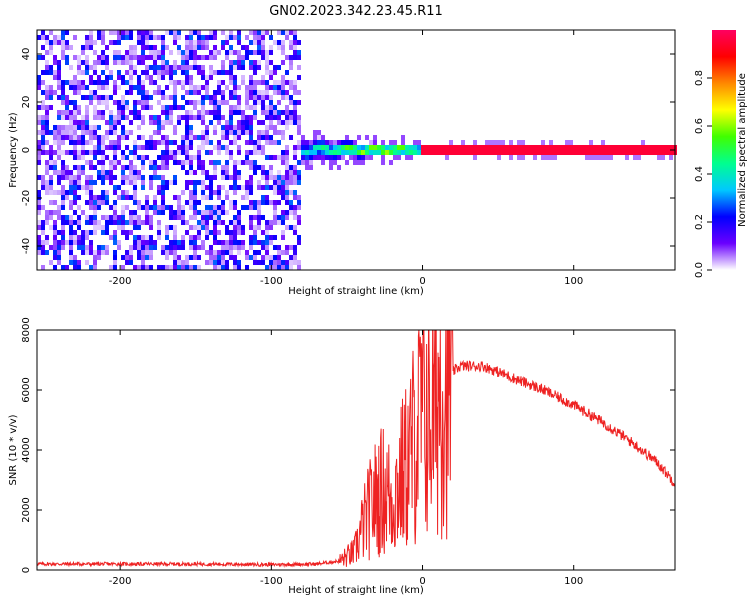  I want to click on spectrogram-y-label: Frequency (Hz), so click(13, 150).